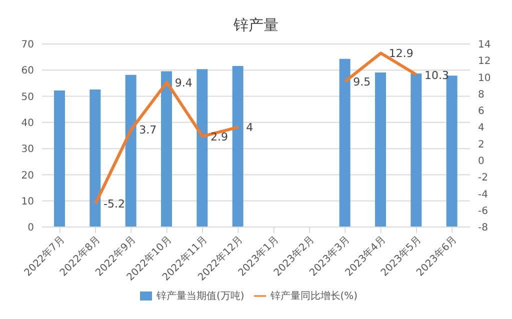 The height and width of the screenshot is (319, 512). What do you see at coordinates (27, 150) in the screenshot?
I see `y-tick-label: 30` at bounding box center [27, 150].